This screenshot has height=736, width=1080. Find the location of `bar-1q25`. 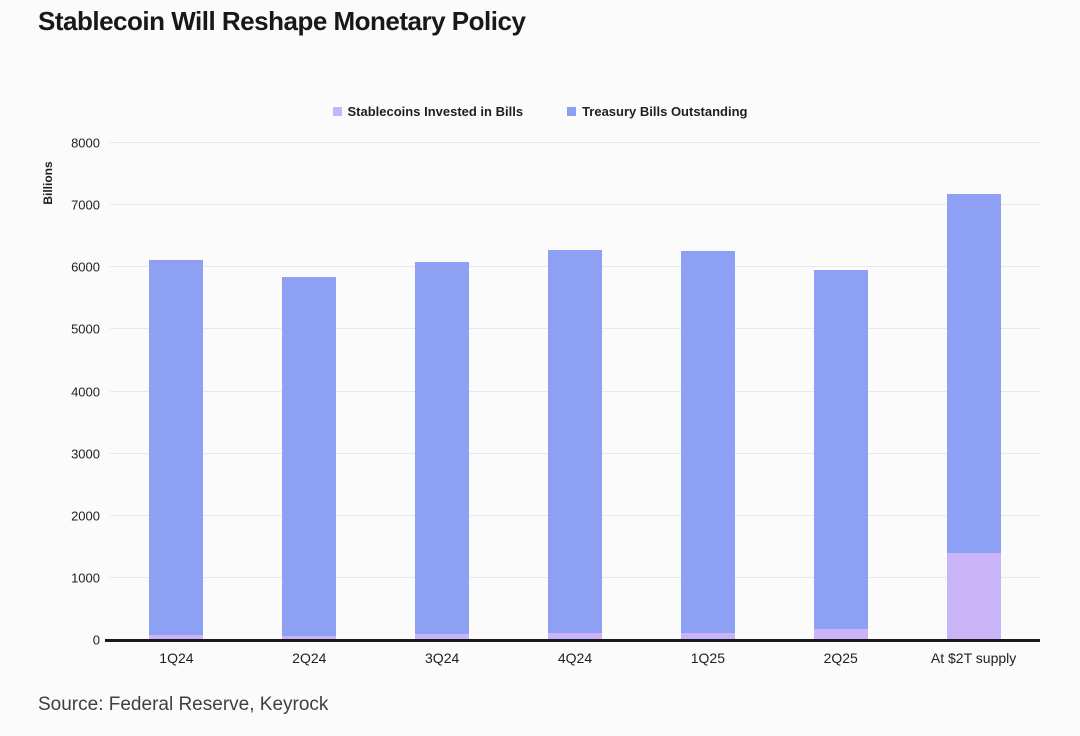

bar-1q25 is located at coordinates (707, 445).